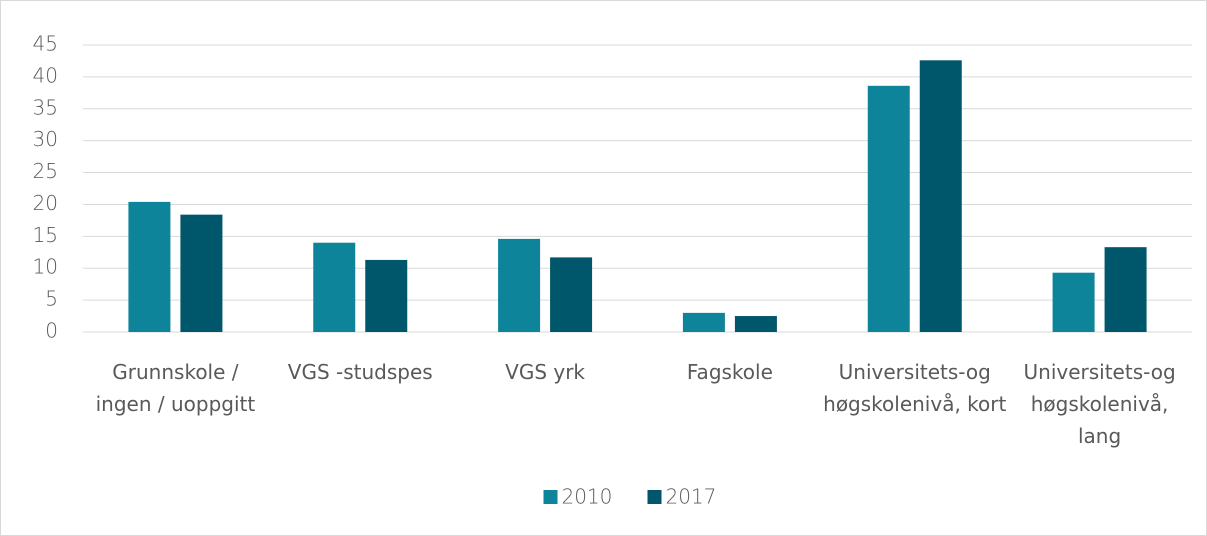 This screenshot has width=1207, height=536. I want to click on y-tick-label: 45, so click(45, 44).